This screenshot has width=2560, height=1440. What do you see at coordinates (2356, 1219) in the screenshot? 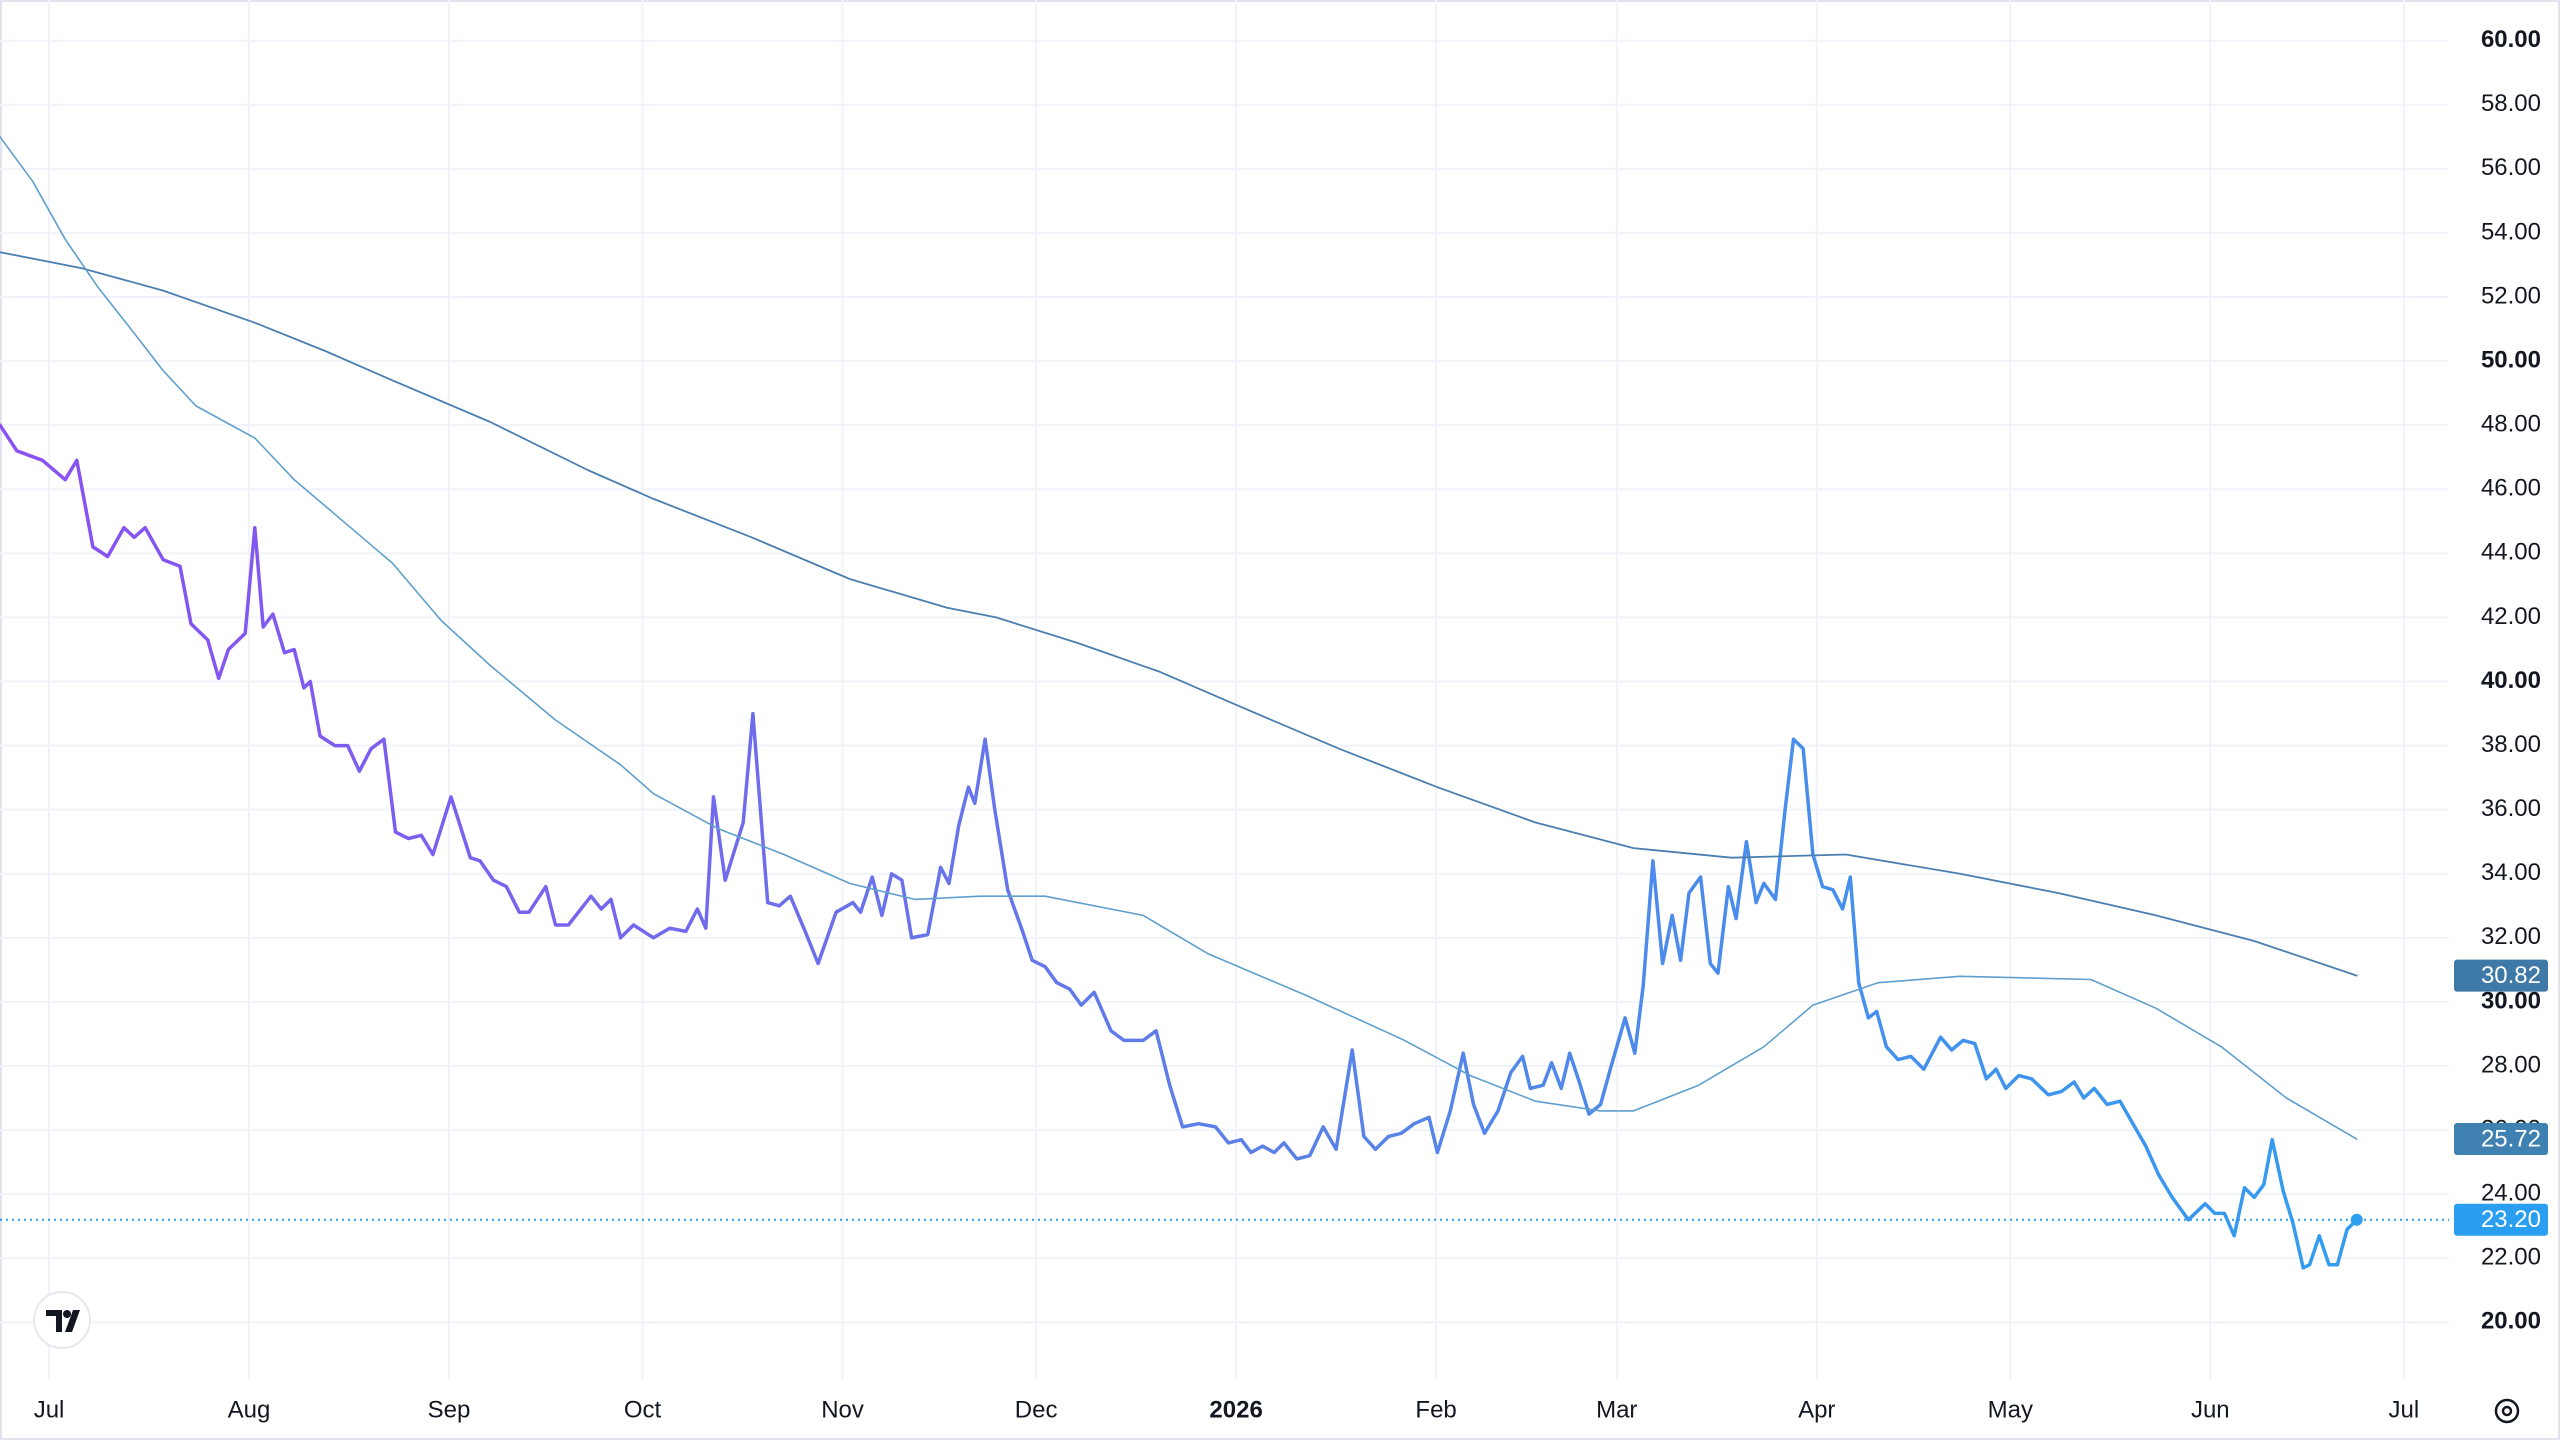
I see `last-point` at bounding box center [2356, 1219].